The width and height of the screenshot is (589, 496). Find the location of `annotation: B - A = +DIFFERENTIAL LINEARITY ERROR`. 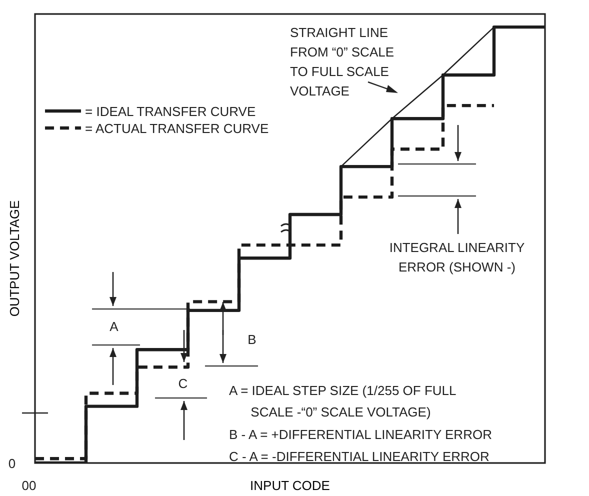

annotation: B - A = +DIFFERENTIAL LINEARITY ERROR is located at coordinates (360, 434).